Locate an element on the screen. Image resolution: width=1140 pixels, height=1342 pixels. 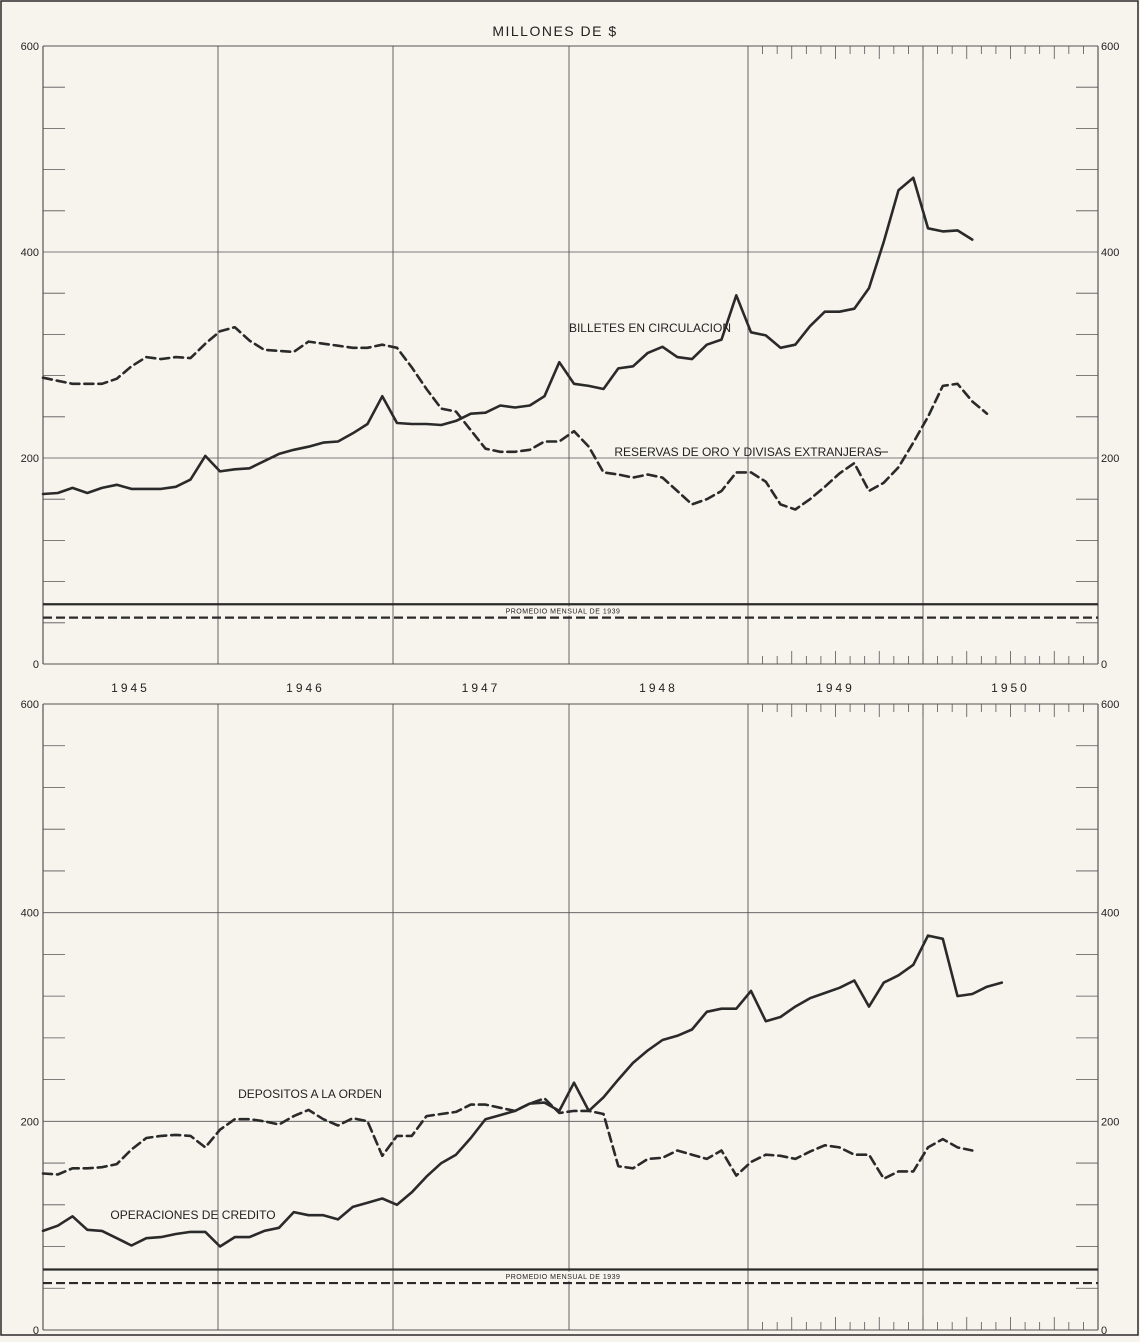
year-label: 1949 is located at coordinates (835, 688).